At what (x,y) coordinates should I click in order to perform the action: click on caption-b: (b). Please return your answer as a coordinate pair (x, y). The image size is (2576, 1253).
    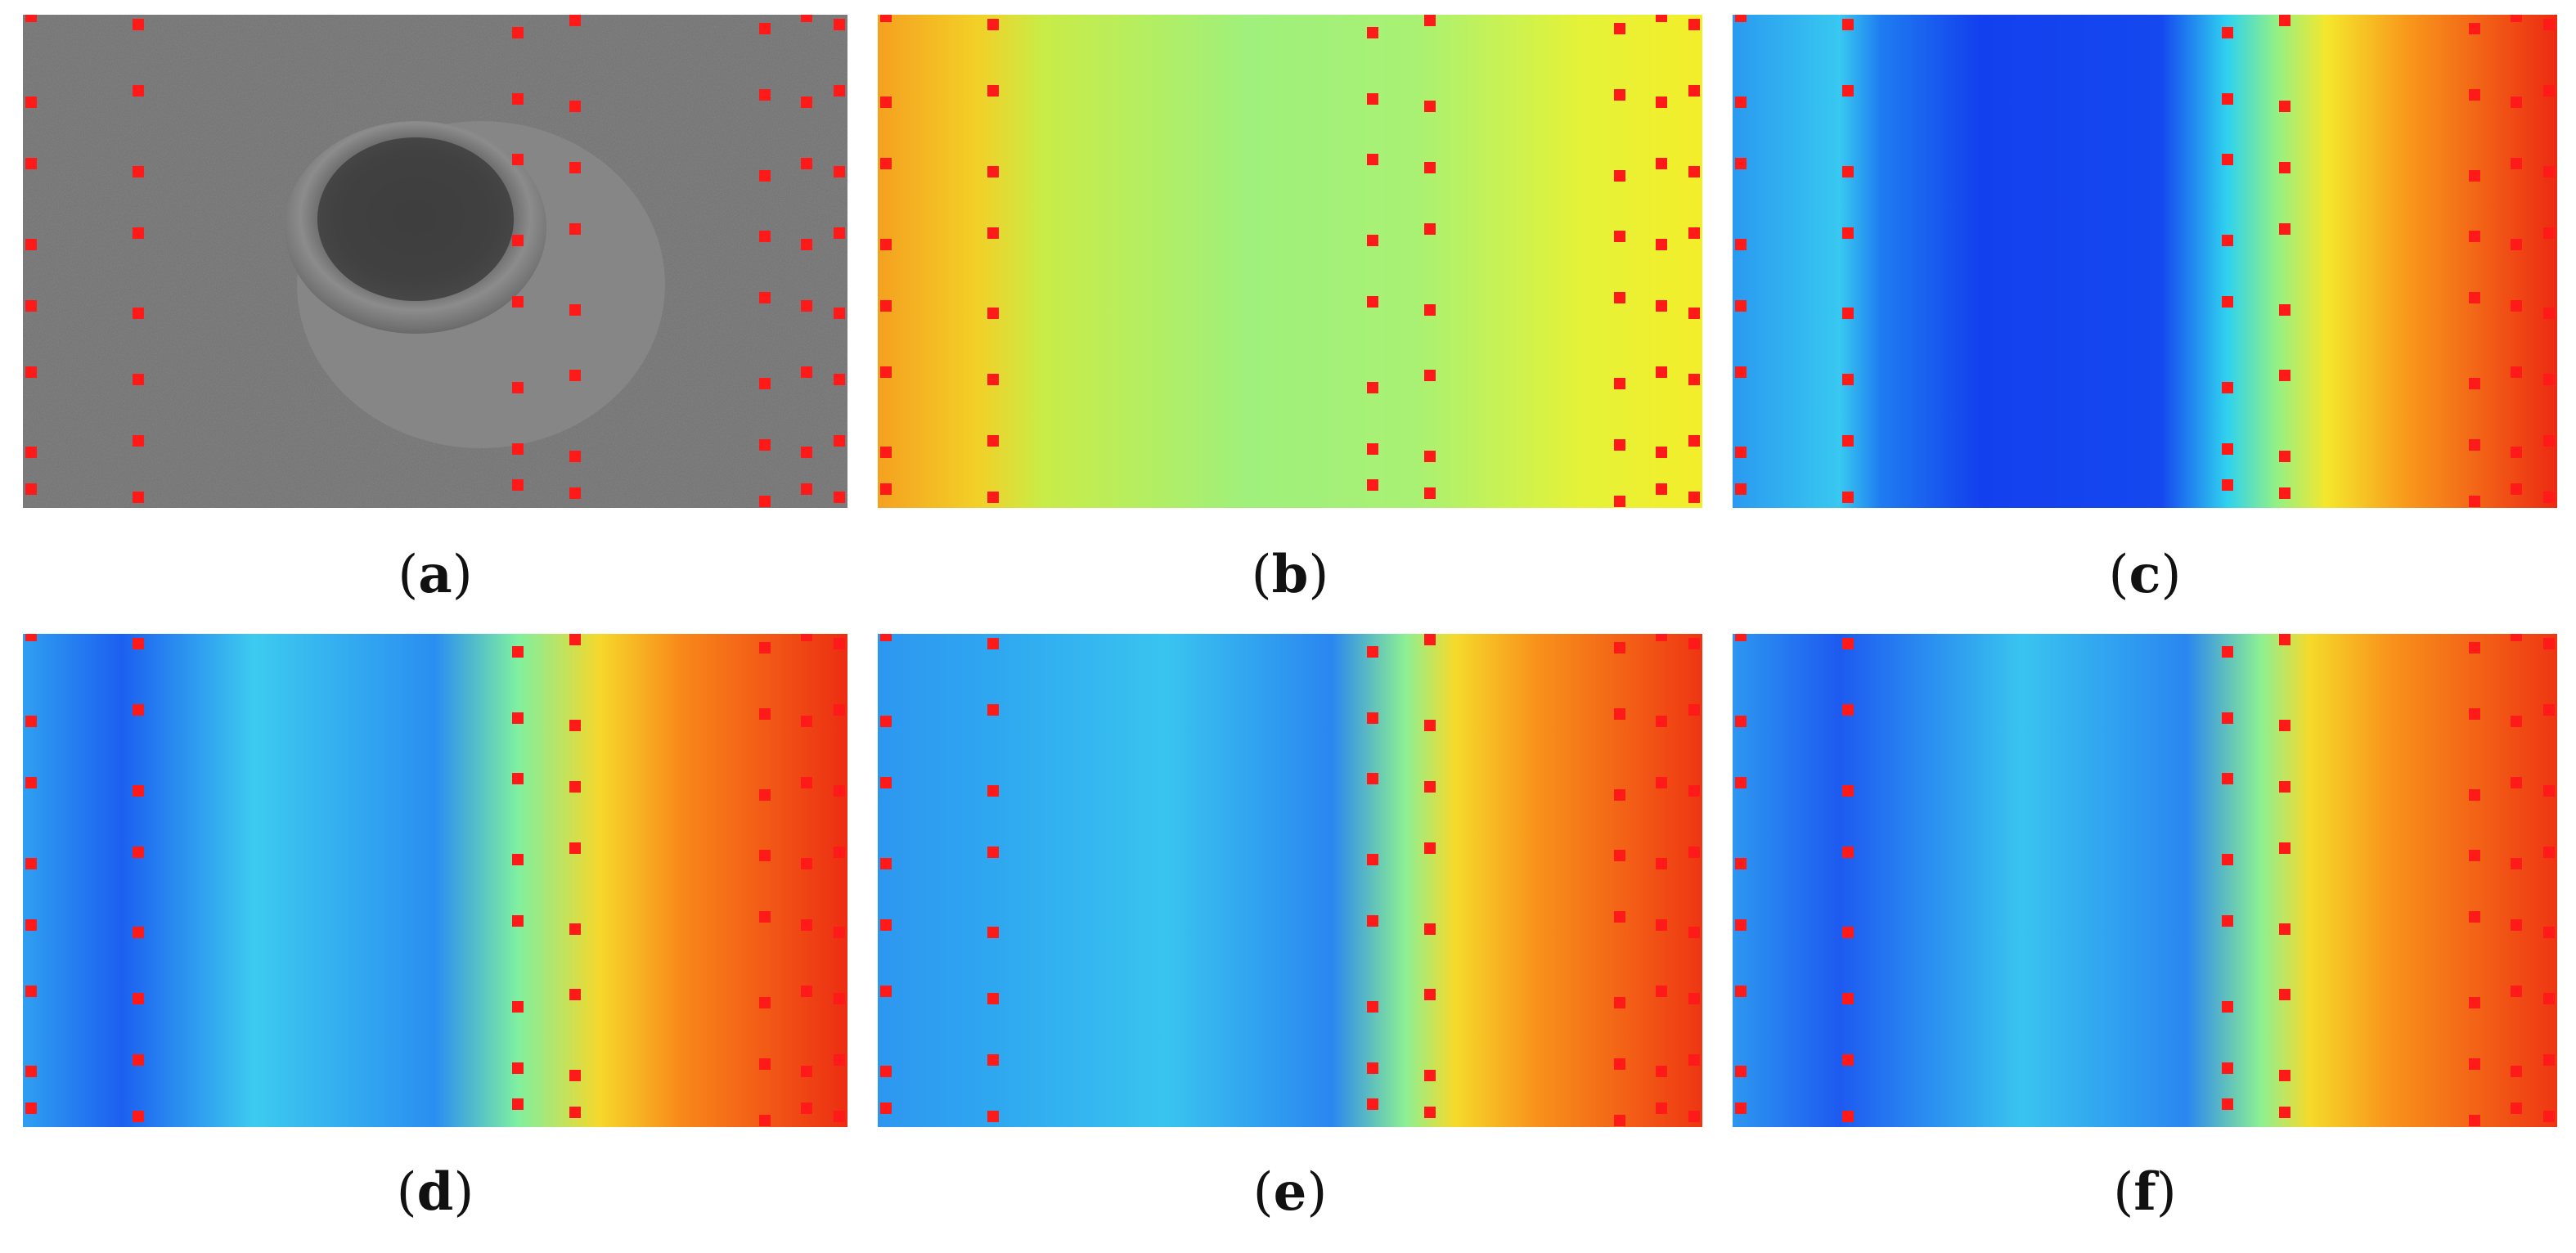
    Looking at the image, I should click on (1290, 574).